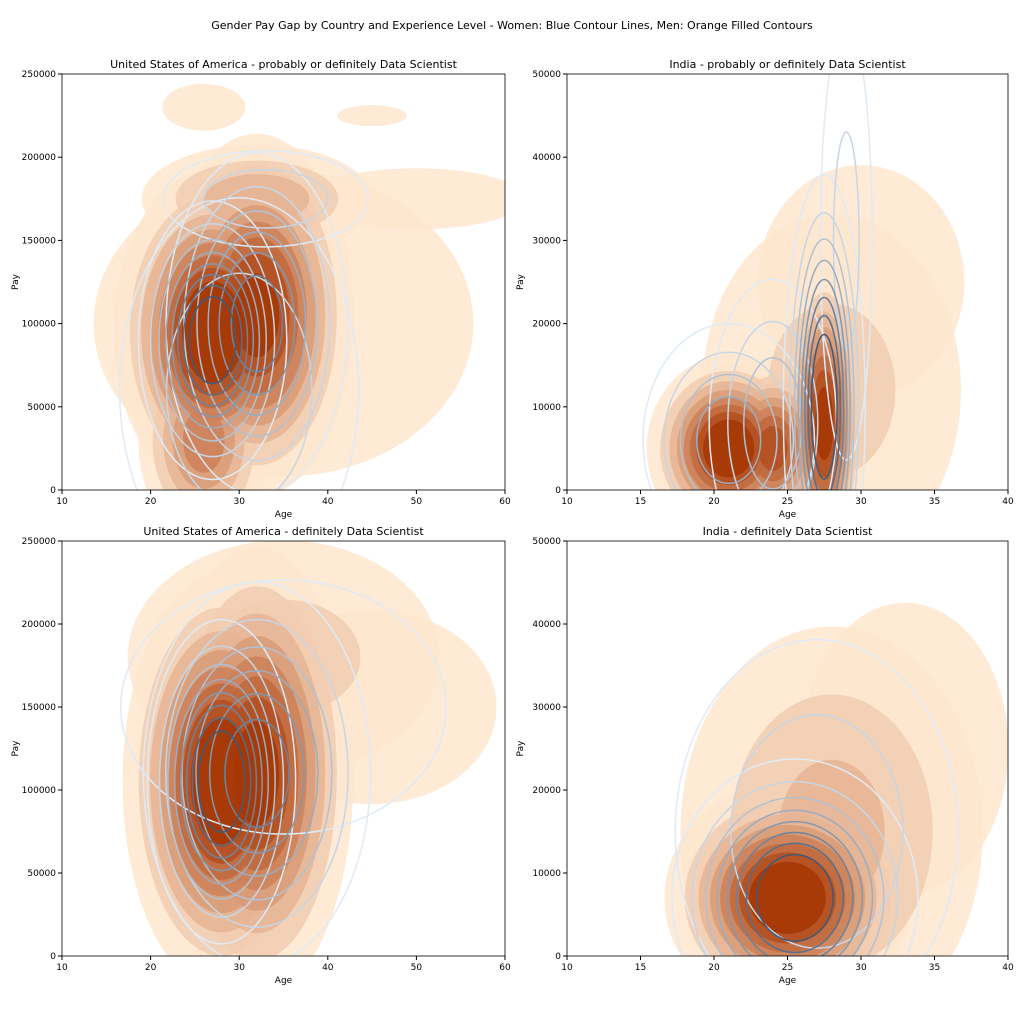  Describe the element at coordinates (39, 791) in the screenshot. I see `y-tick-label: 100000` at that location.